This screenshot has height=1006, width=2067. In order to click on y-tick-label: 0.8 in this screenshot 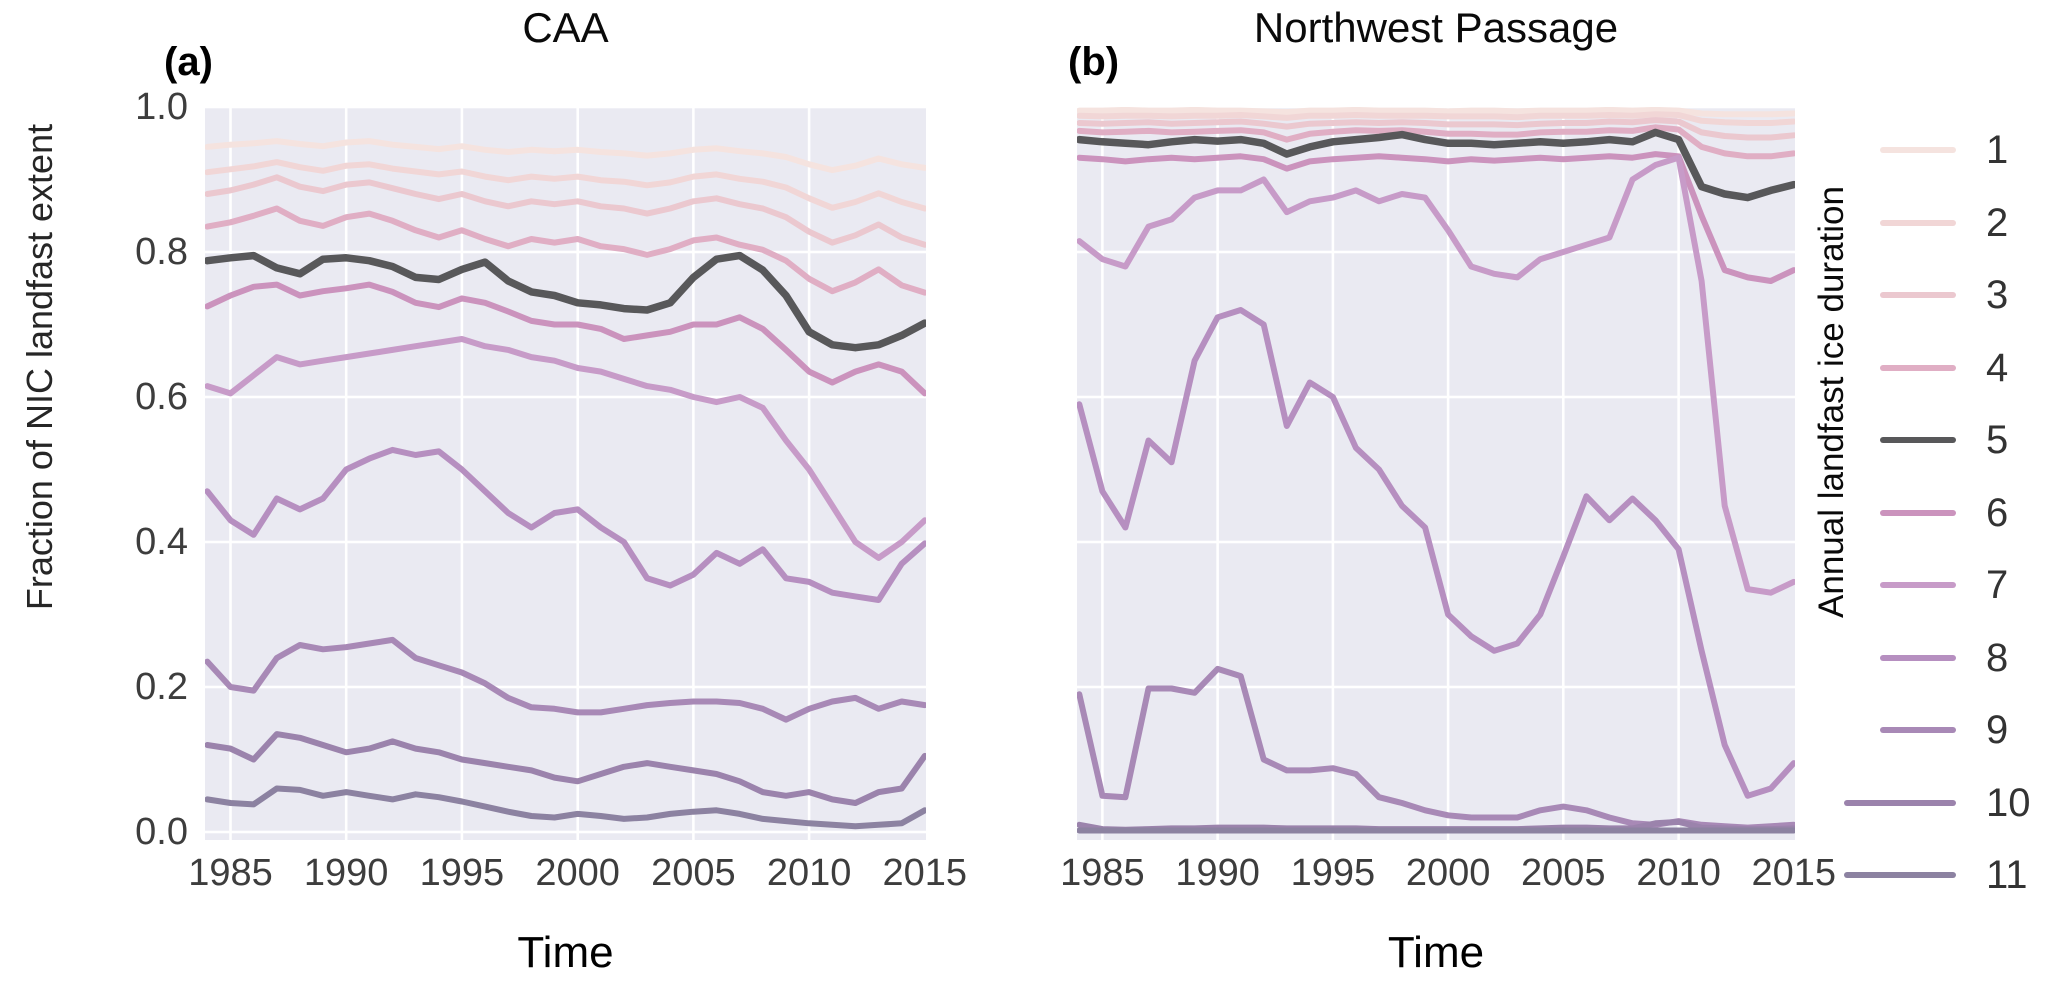, I will do `click(161, 252)`.